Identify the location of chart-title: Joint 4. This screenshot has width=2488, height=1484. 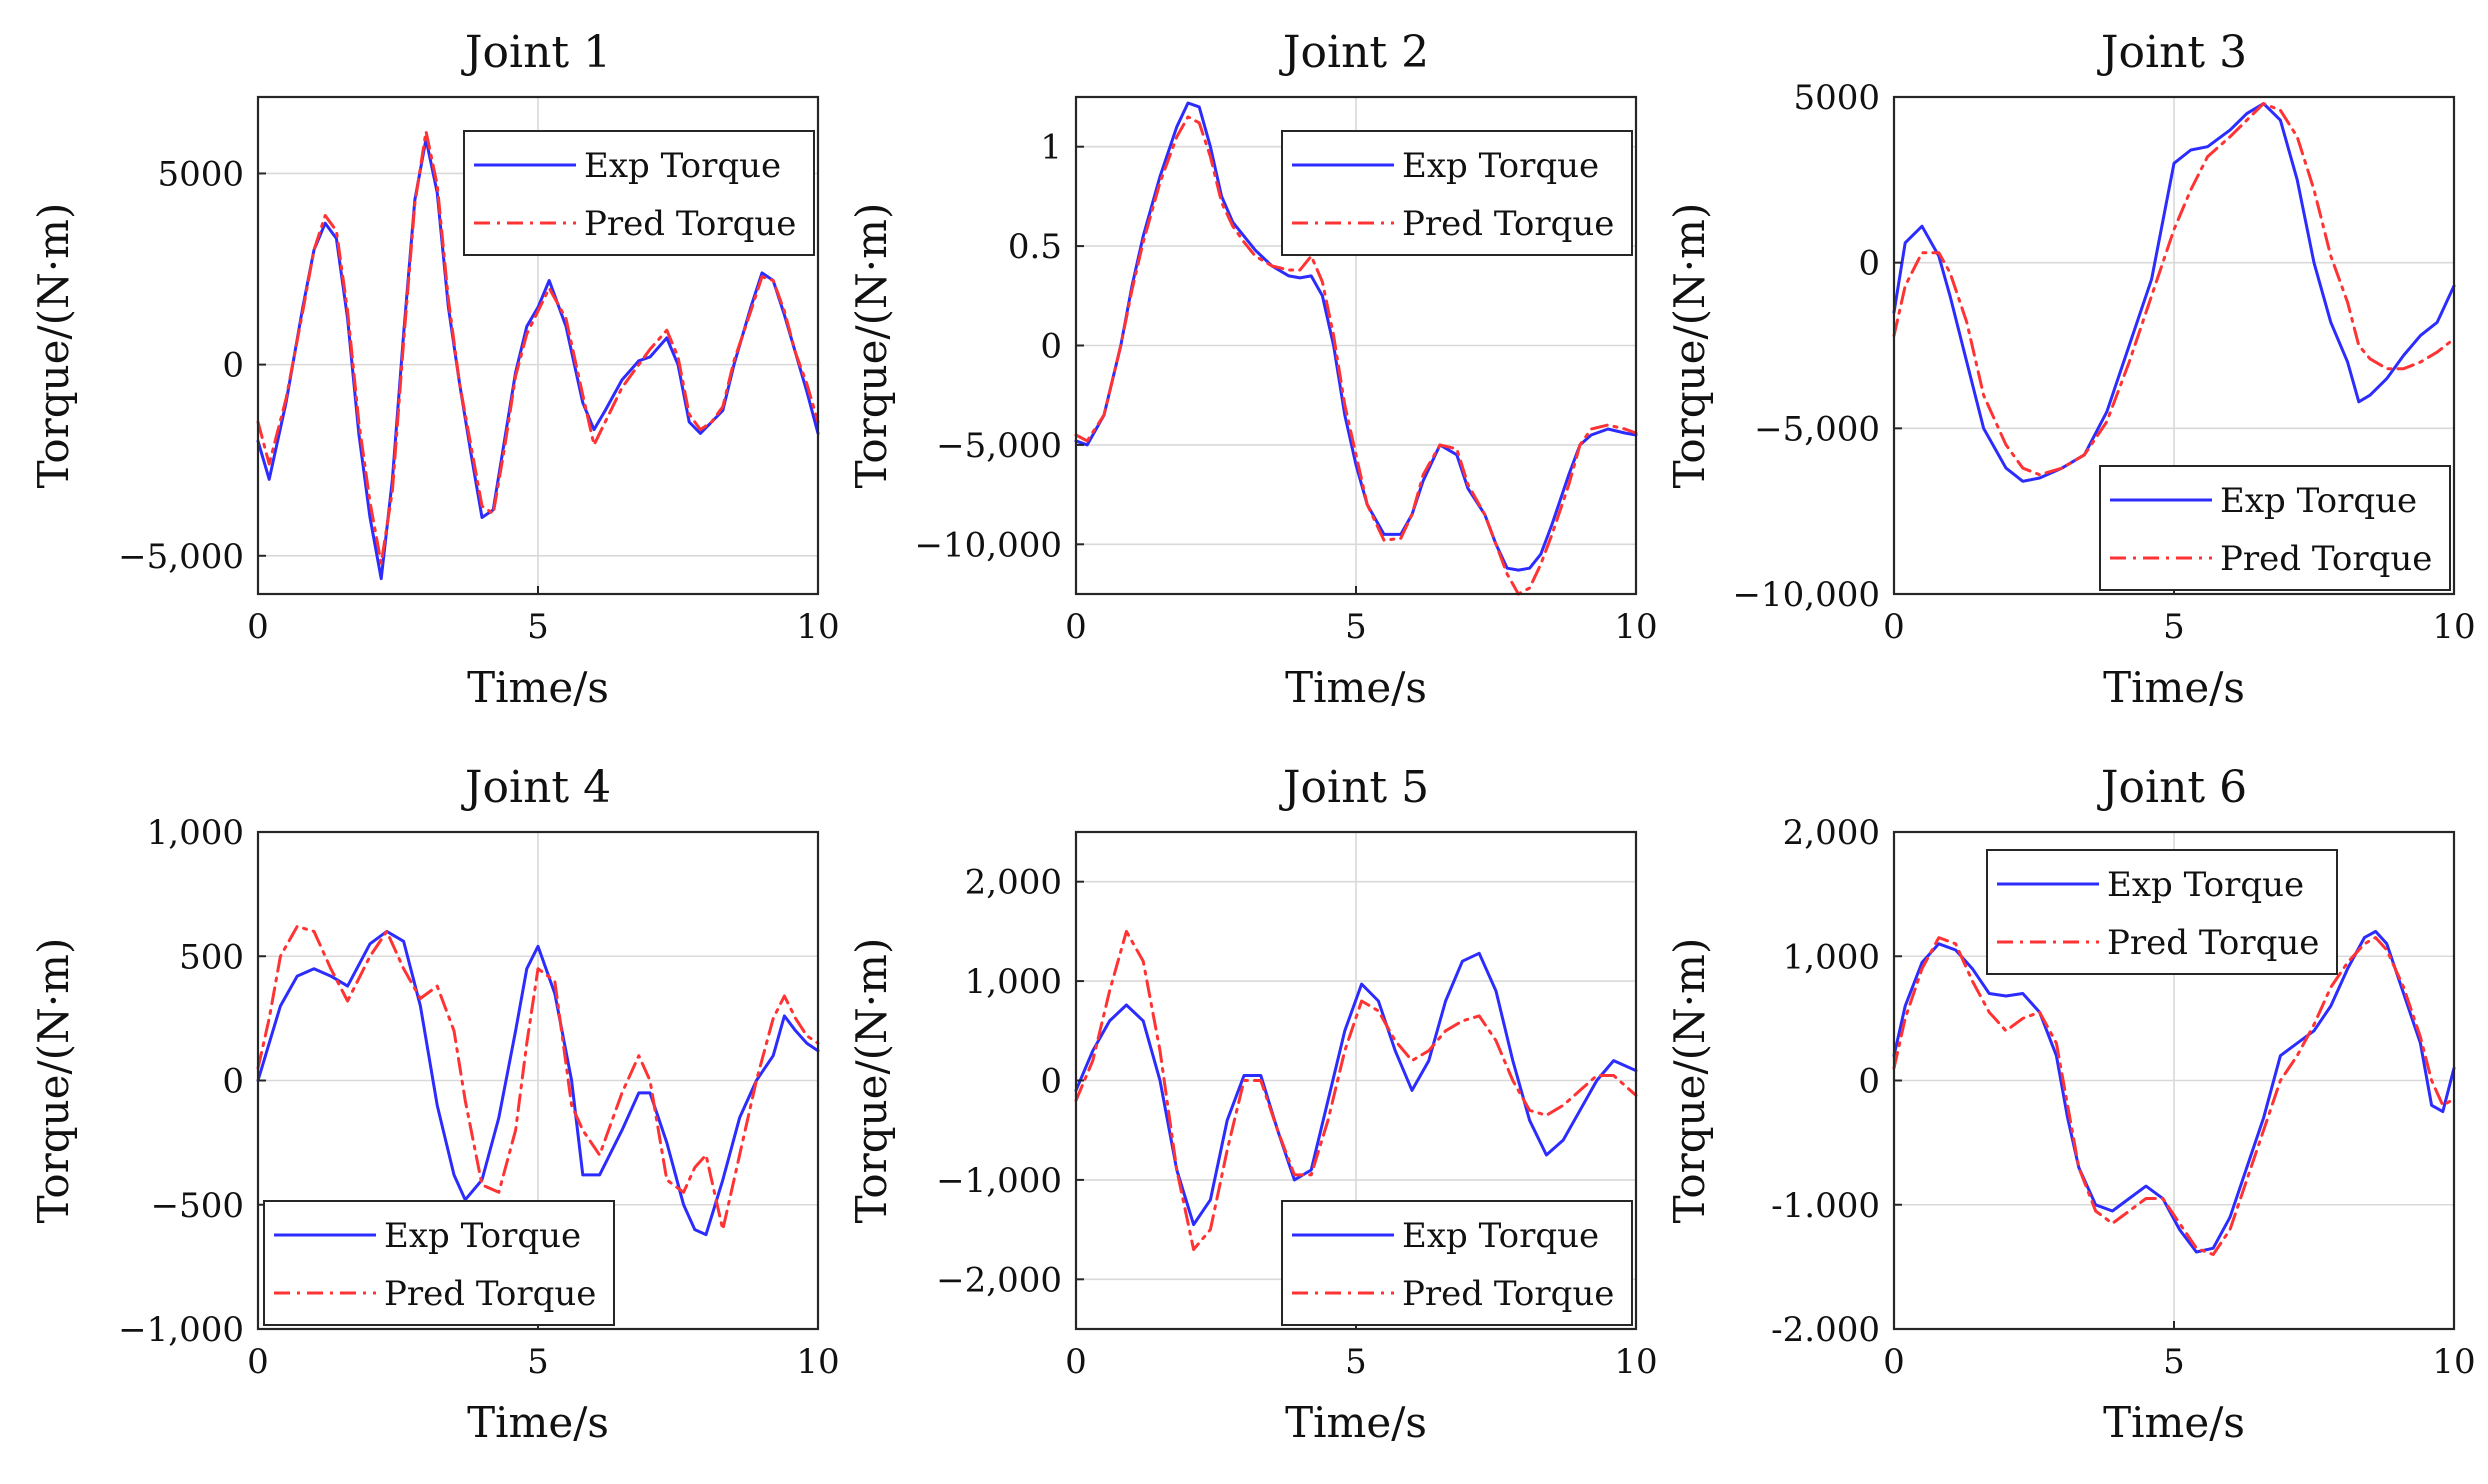
(536, 787).